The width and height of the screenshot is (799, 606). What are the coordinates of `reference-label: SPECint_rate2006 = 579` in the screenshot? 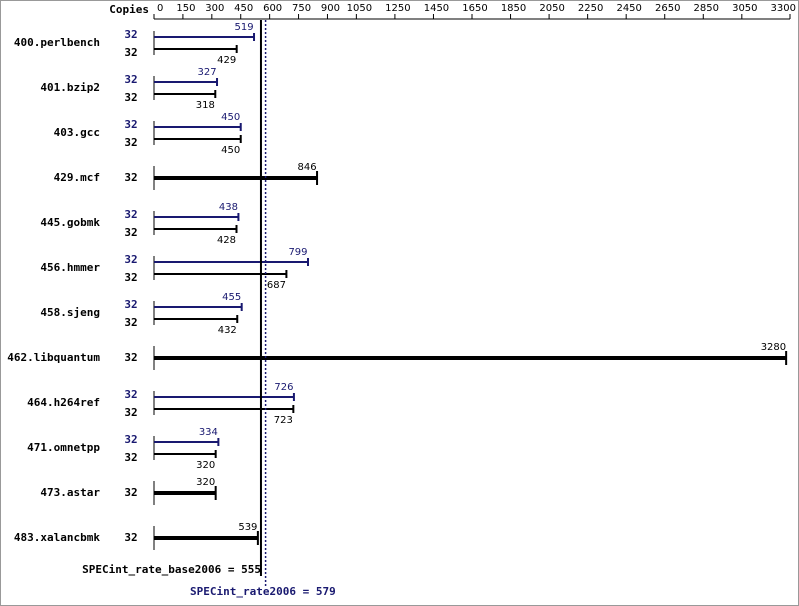 It's located at (263, 591).